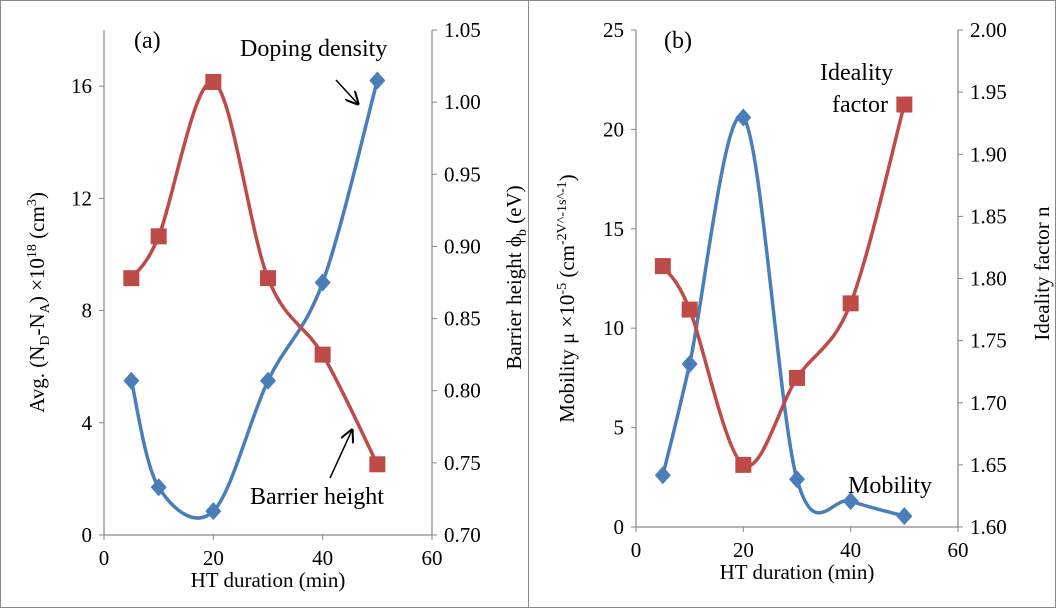 Image resolution: width=1056 pixels, height=608 pixels. Describe the element at coordinates (988, 92) in the screenshot. I see `right-y-tick-label: 1.95` at that location.